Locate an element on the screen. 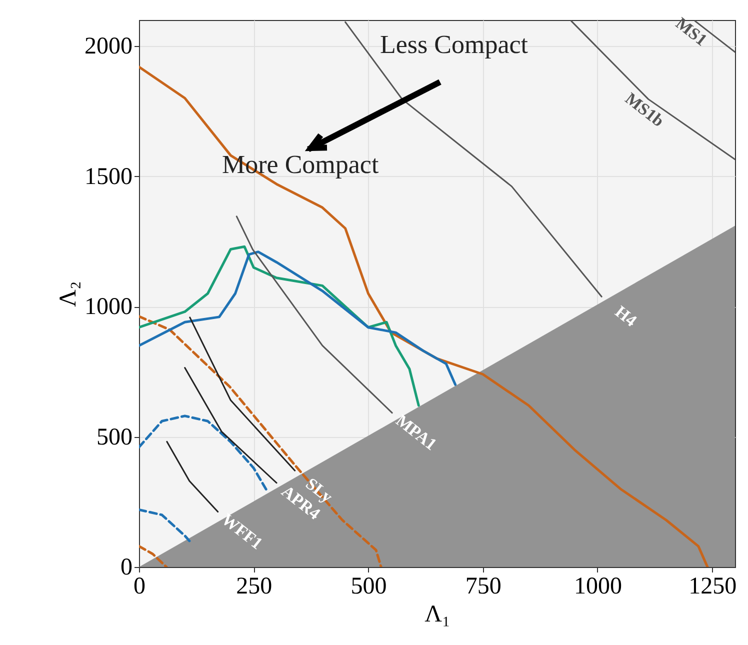  y-axis-title: Λ₂ is located at coordinates (69, 294).